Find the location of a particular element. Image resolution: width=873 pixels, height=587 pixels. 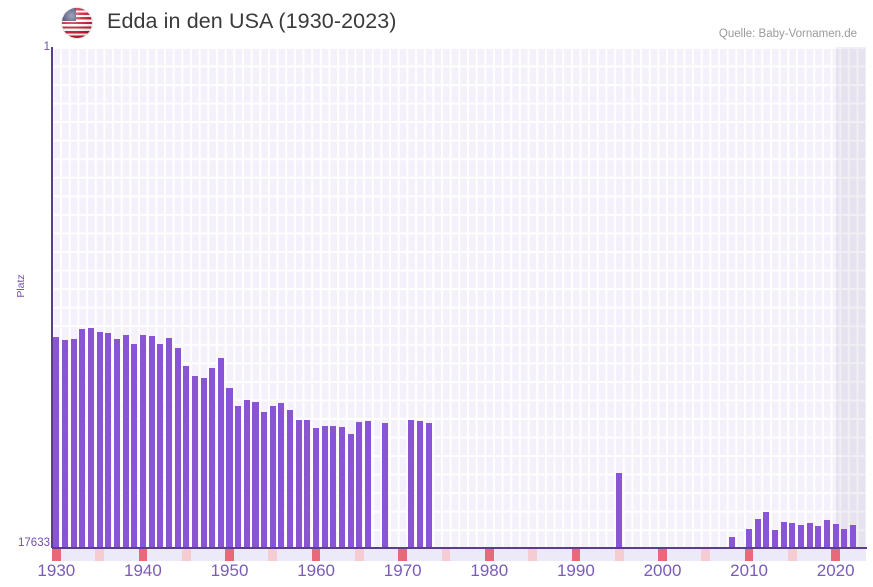

bar-1941 is located at coordinates (151, 442).